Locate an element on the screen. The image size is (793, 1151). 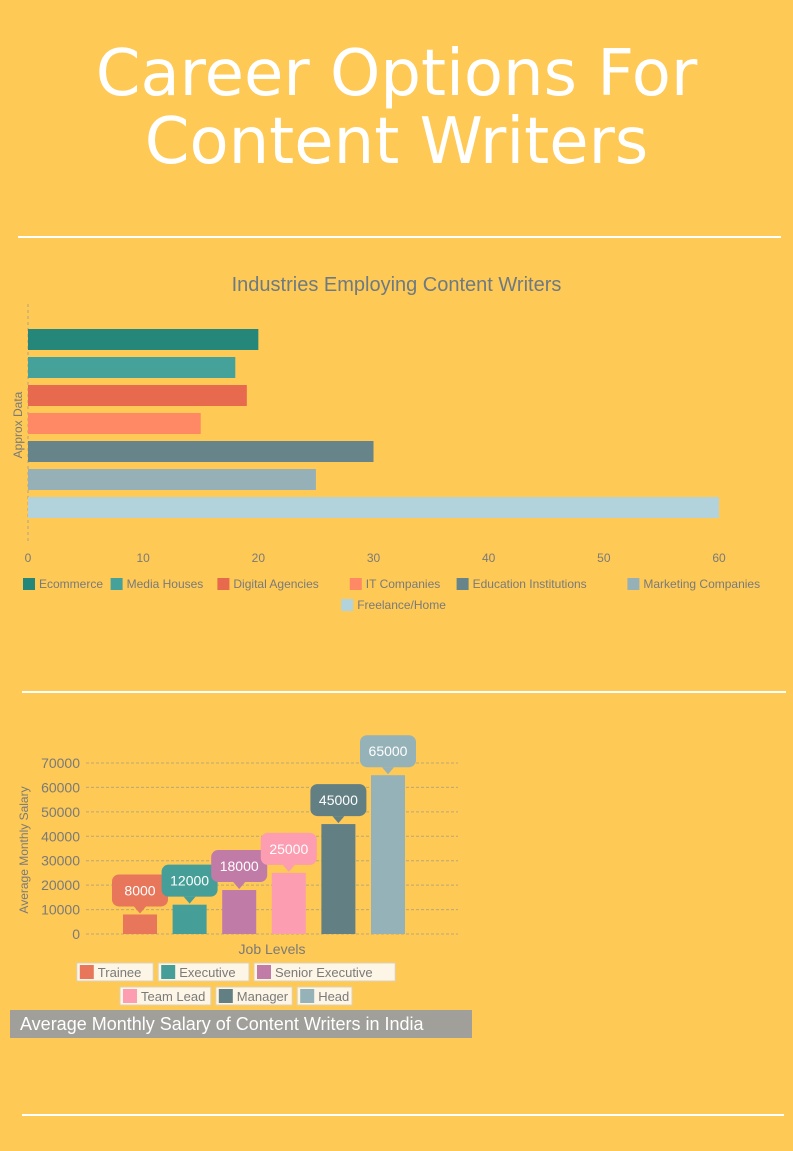
data-label-trainee: 8000 is located at coordinates (139, 890).